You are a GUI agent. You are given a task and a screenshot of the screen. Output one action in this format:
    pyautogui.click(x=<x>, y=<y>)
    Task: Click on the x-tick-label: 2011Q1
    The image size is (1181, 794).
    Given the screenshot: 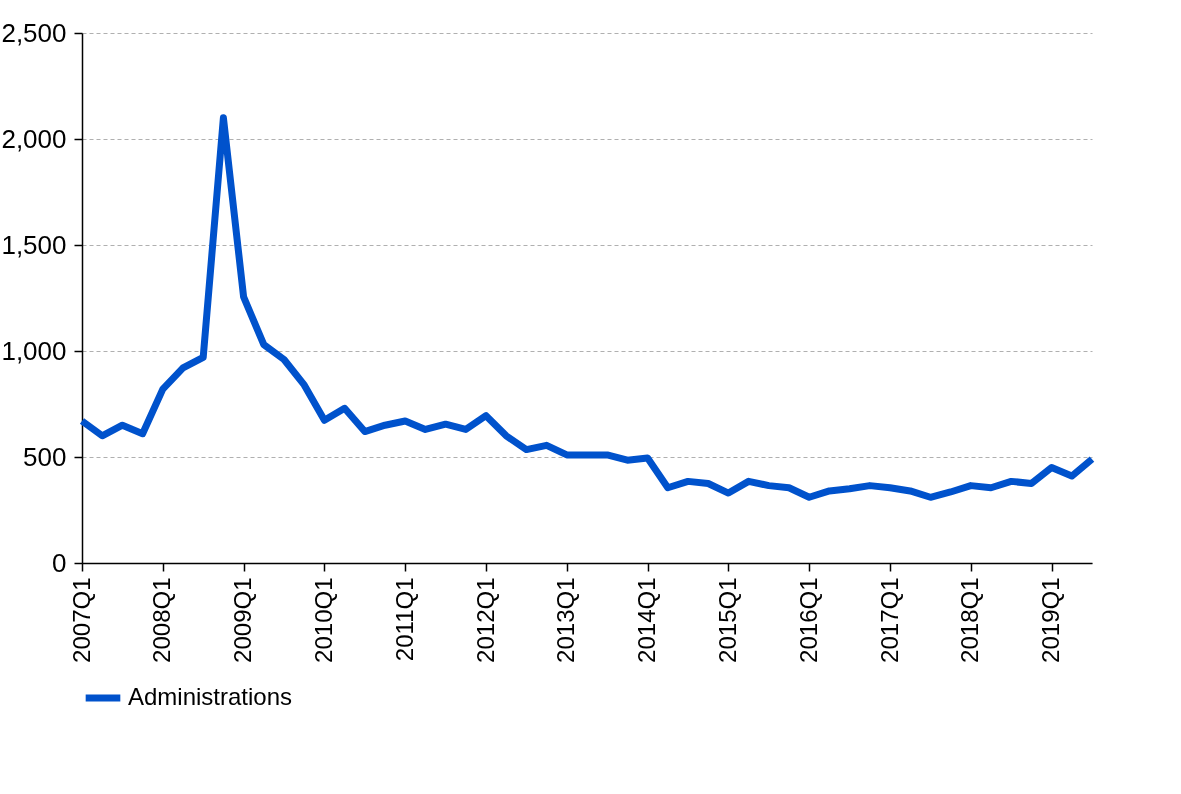 What is the action you would take?
    pyautogui.click(x=404, y=619)
    